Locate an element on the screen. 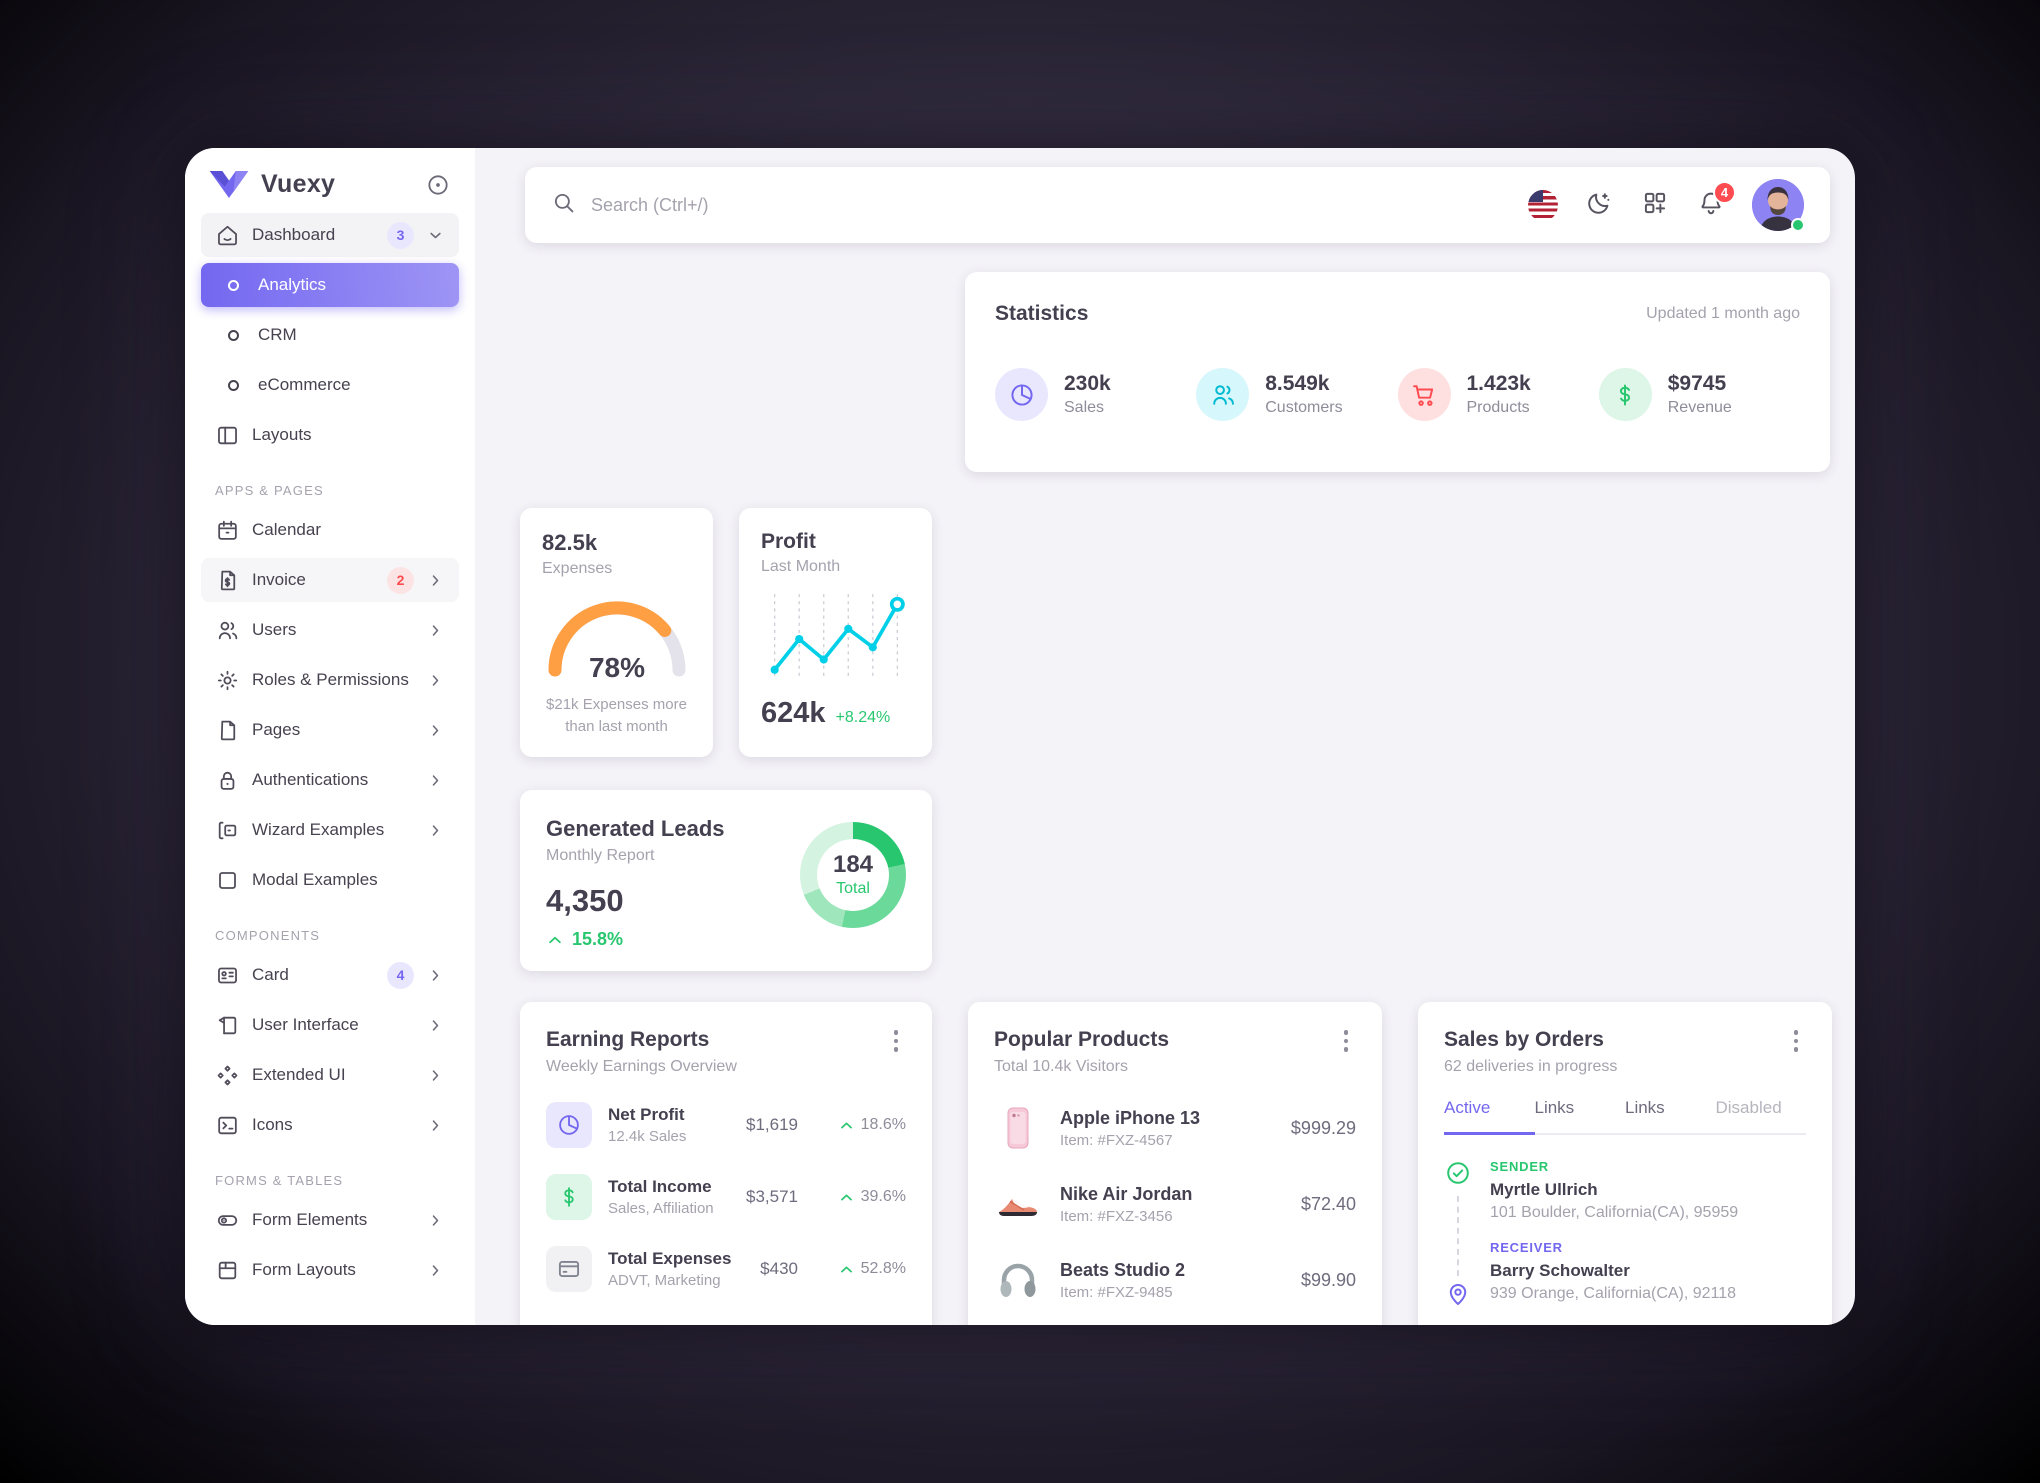 This screenshot has width=2040, height=1483. search-input is located at coordinates (801, 205).